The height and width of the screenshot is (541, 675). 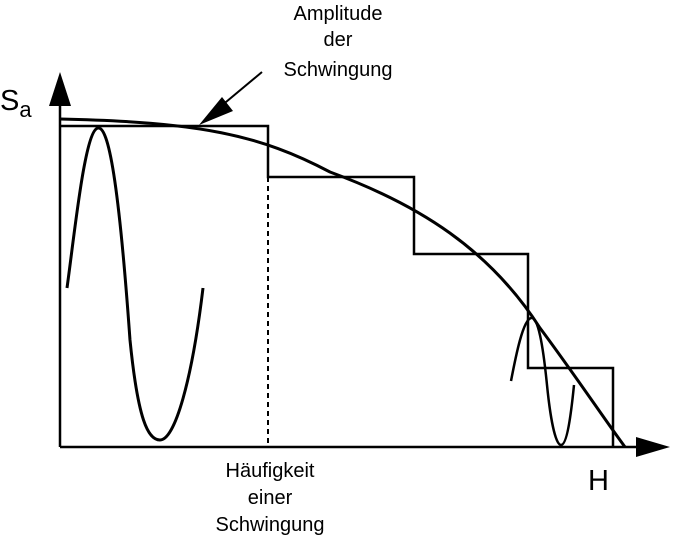 I want to click on y-axis-symbol: S, so click(x=9, y=101).